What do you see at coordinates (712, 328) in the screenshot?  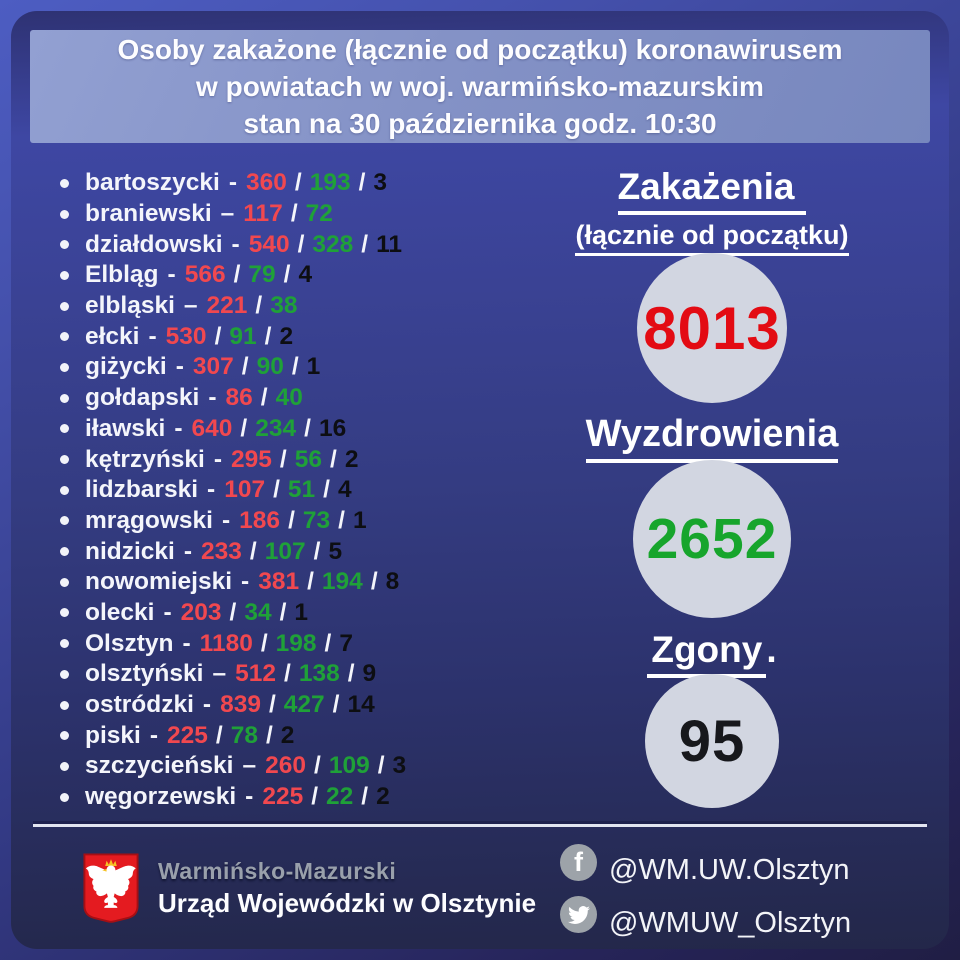 I see `infections-circle: 8013` at bounding box center [712, 328].